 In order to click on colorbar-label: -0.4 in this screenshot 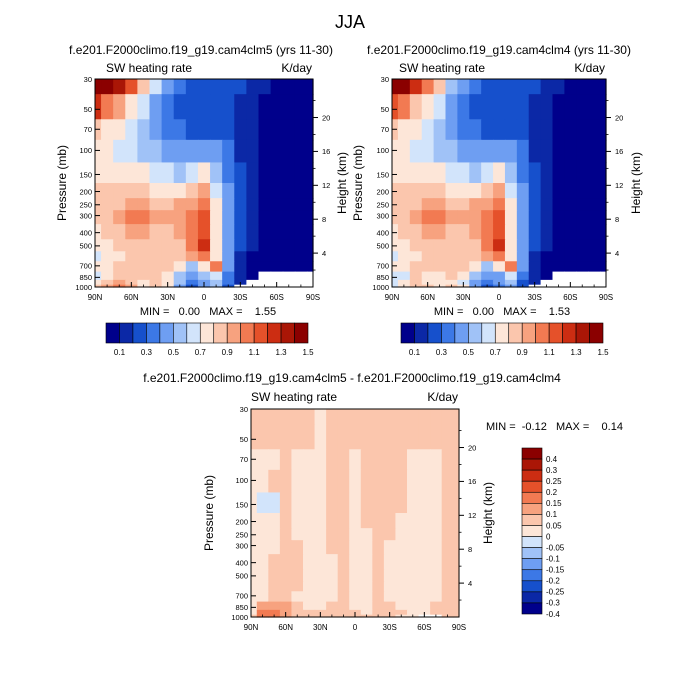, I will do `click(553, 614)`.